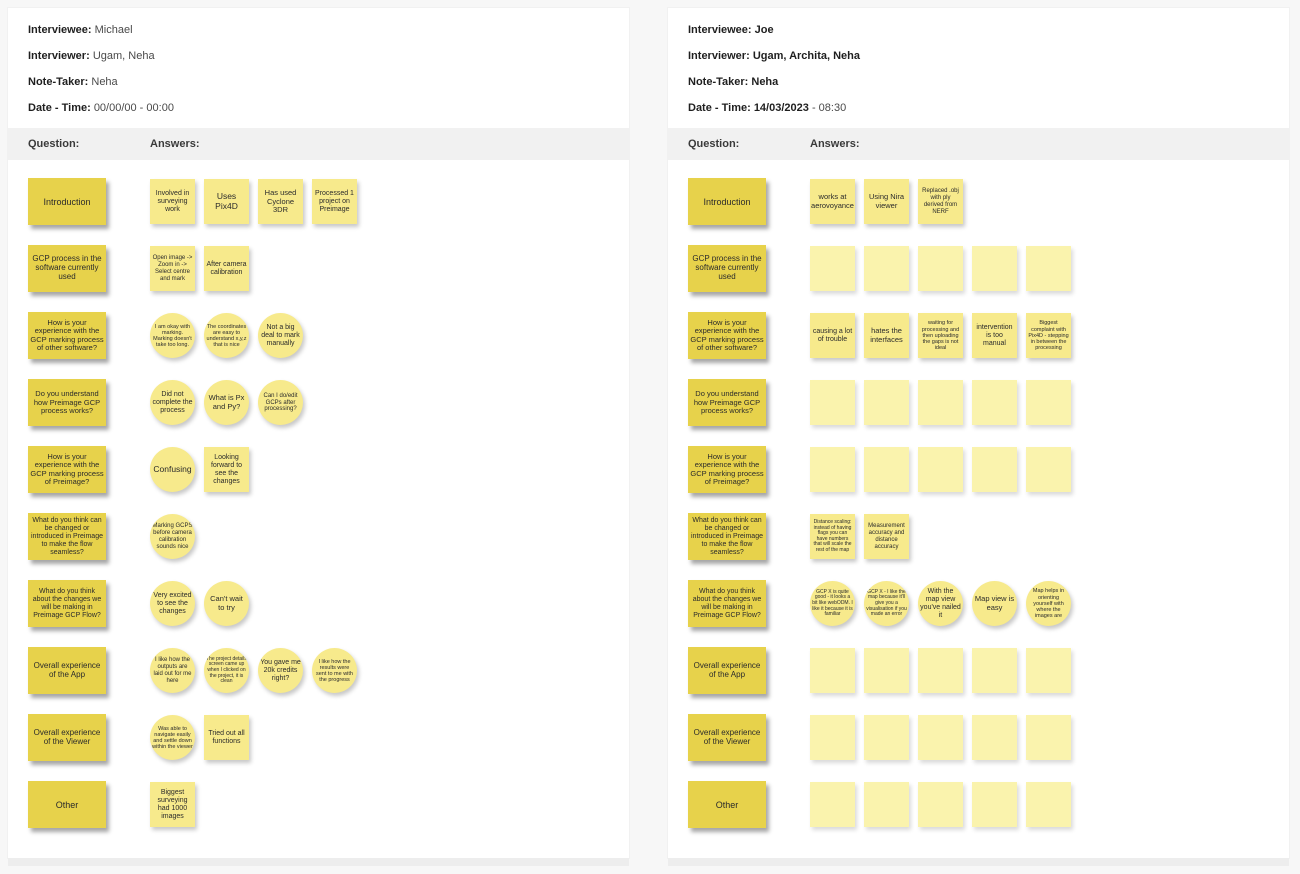  Describe the element at coordinates (334, 202) in the screenshot. I see `answer-sticky-note: Processed 1 project on Preimage` at that location.